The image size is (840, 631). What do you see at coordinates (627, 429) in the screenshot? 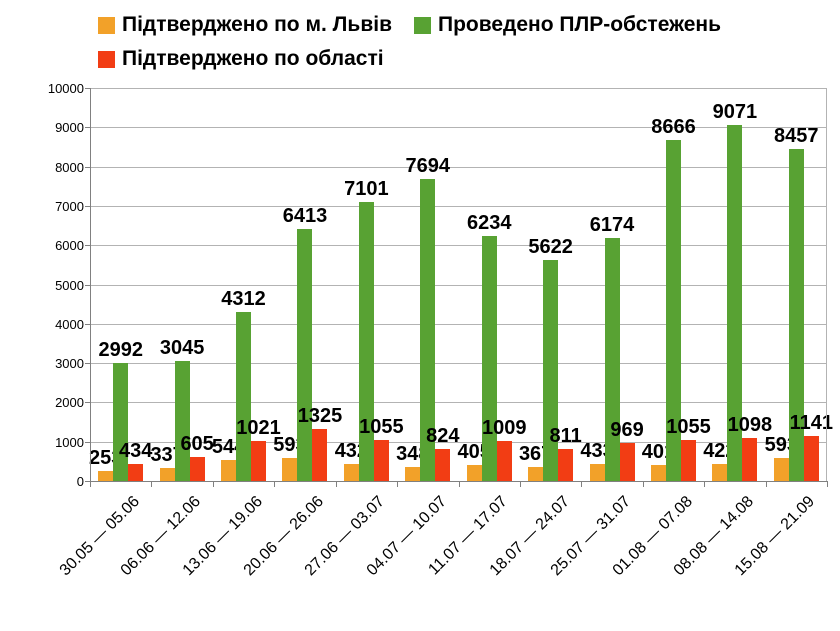
I see `bar-value-label: 969` at bounding box center [627, 429].